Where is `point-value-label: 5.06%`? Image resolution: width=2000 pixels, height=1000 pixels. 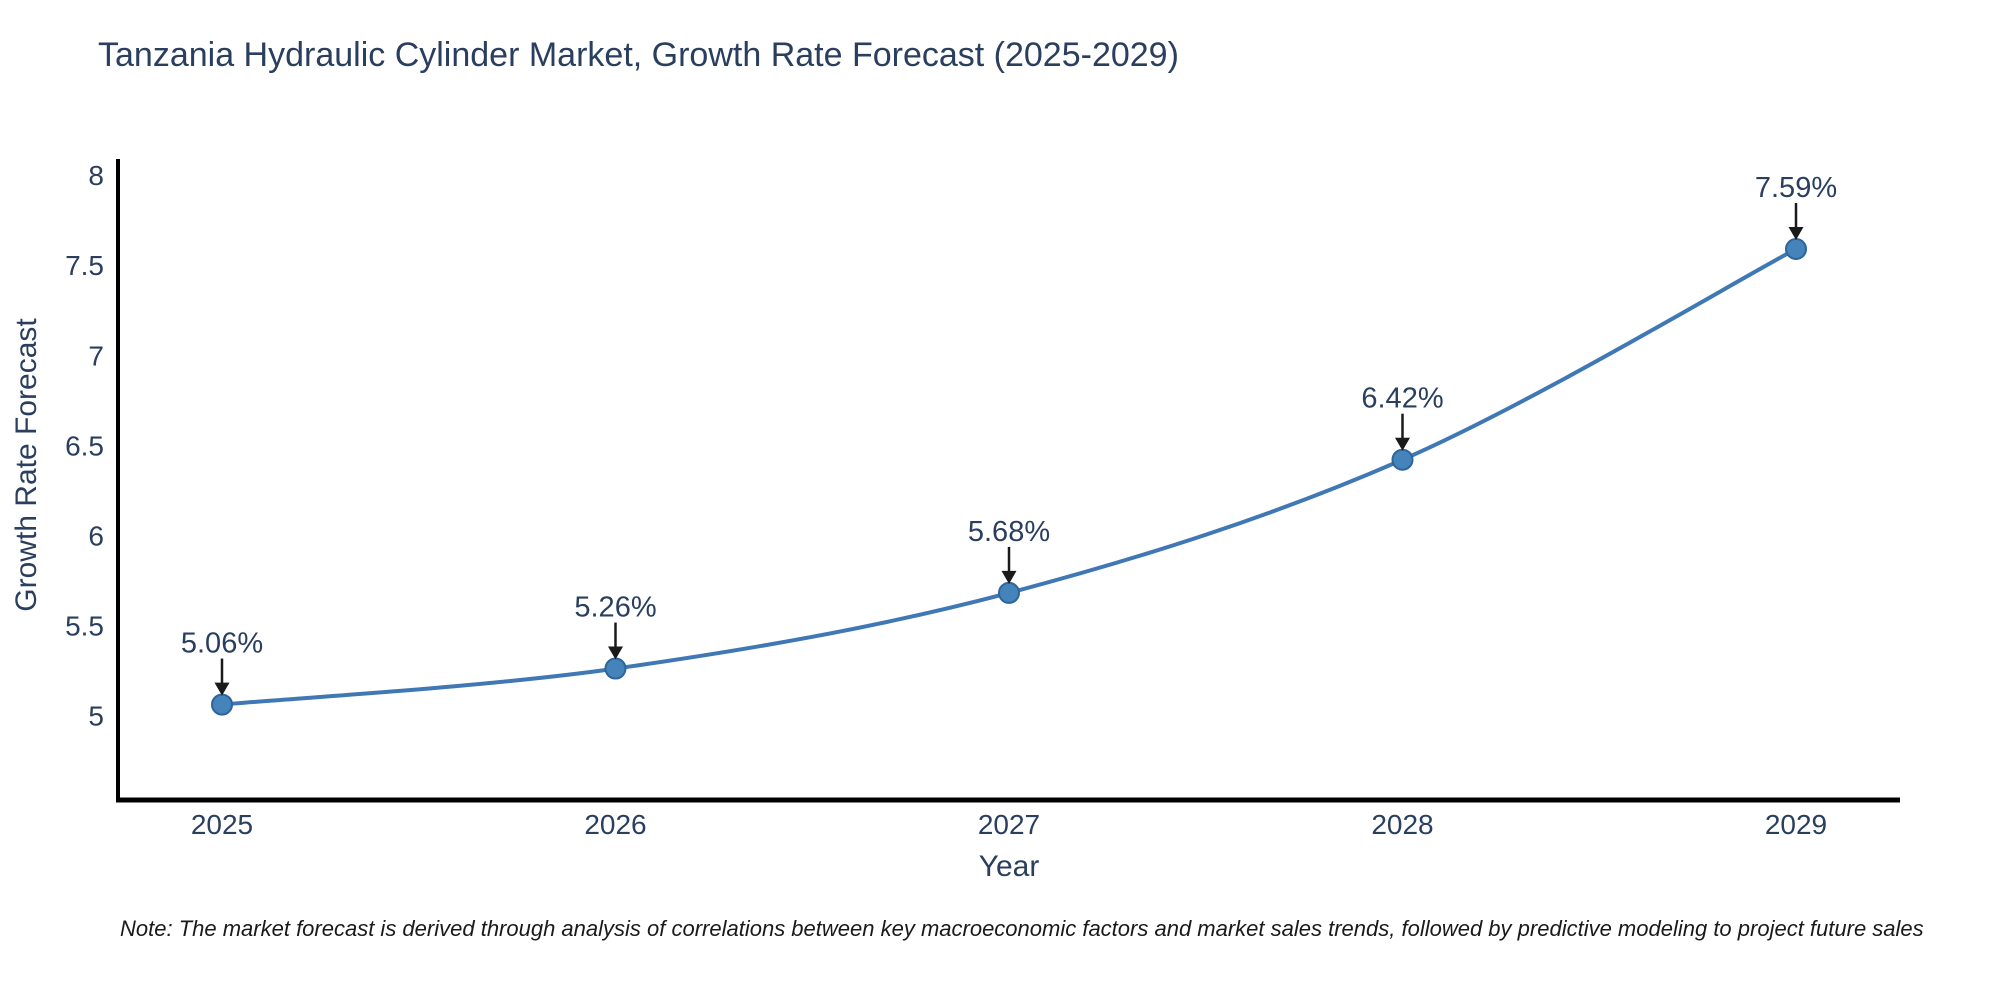
point-value-label: 5.06% is located at coordinates (222, 644).